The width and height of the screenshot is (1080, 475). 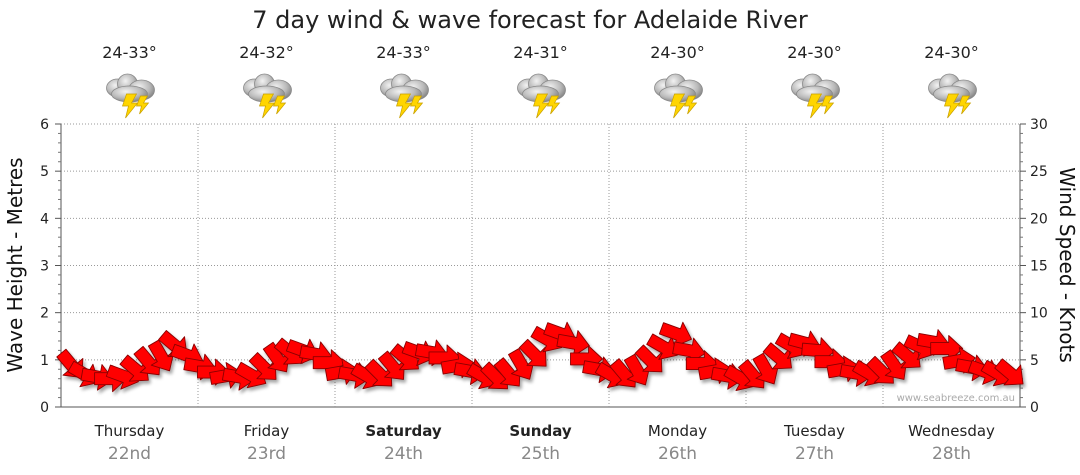 What do you see at coordinates (266, 52) in the screenshot?
I see `day-temperature: 24-32°` at bounding box center [266, 52].